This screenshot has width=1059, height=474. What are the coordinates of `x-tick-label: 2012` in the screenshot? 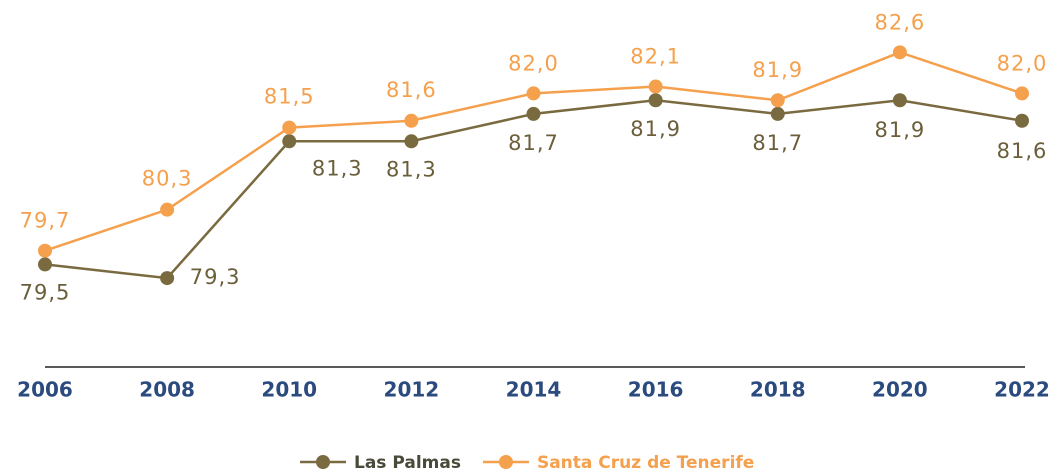 It's located at (412, 390).